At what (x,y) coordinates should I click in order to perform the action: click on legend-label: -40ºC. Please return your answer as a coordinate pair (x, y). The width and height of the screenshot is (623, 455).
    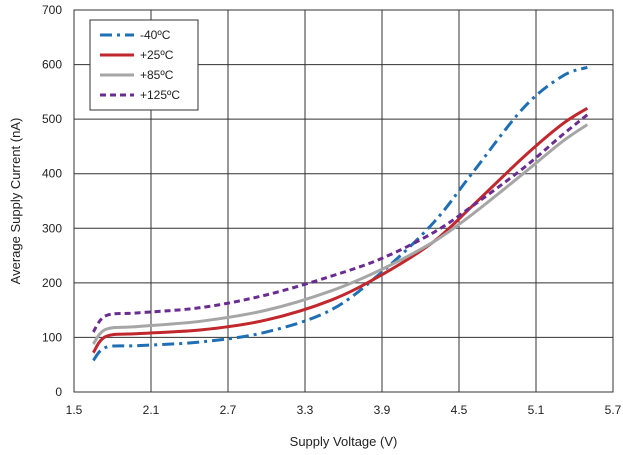
    Looking at the image, I should click on (155, 35).